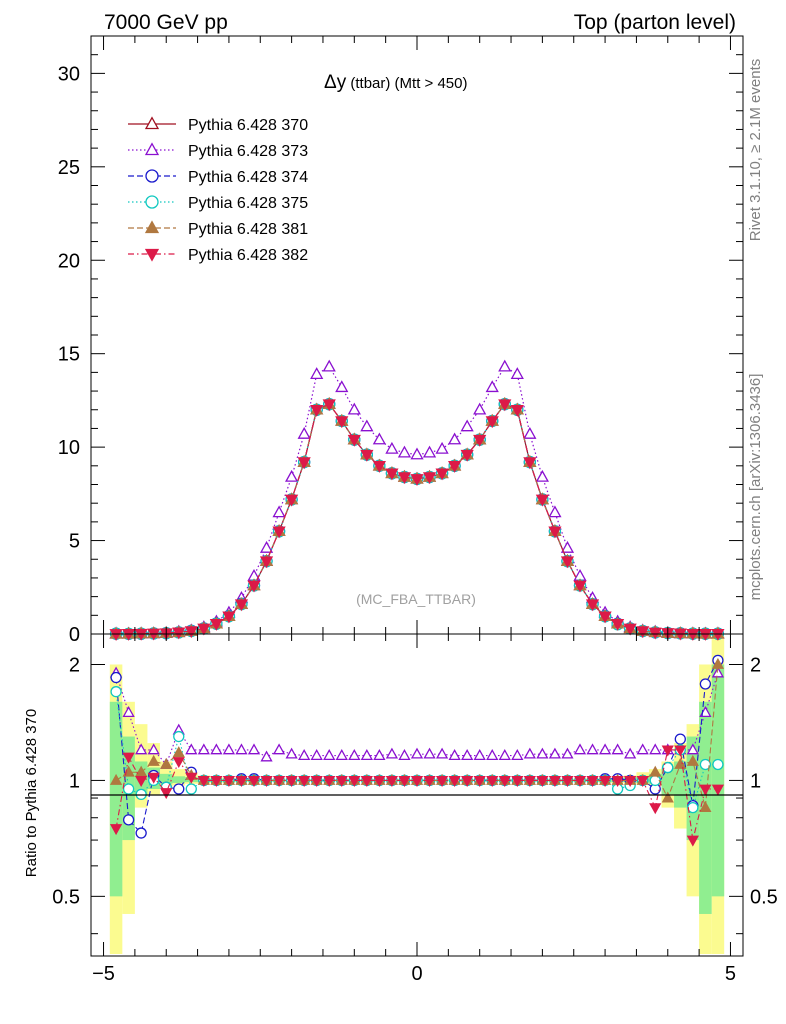 This screenshot has width=786, height=1024. What do you see at coordinates (248, 255) in the screenshot?
I see `legend-label: Pythia 6.428 382` at bounding box center [248, 255].